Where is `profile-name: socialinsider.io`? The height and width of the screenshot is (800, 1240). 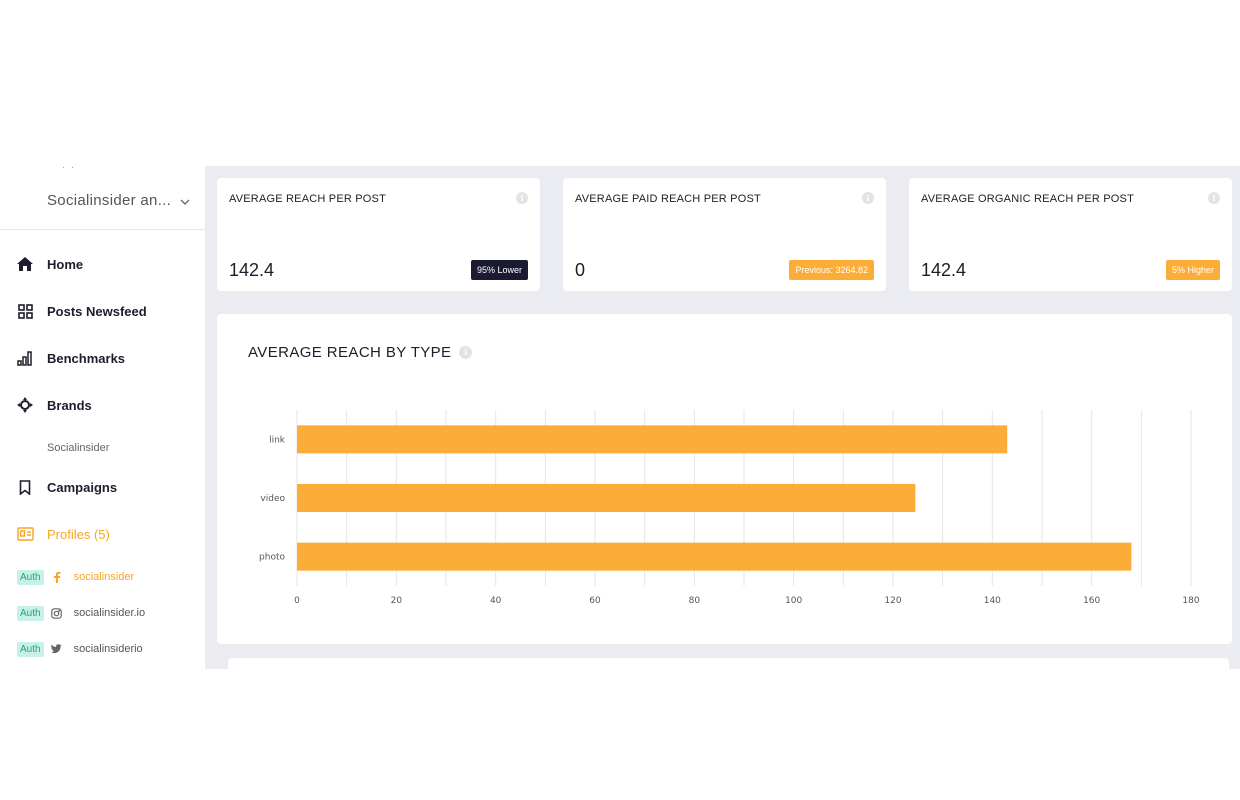 profile-name: socialinsider.io is located at coordinates (109, 613).